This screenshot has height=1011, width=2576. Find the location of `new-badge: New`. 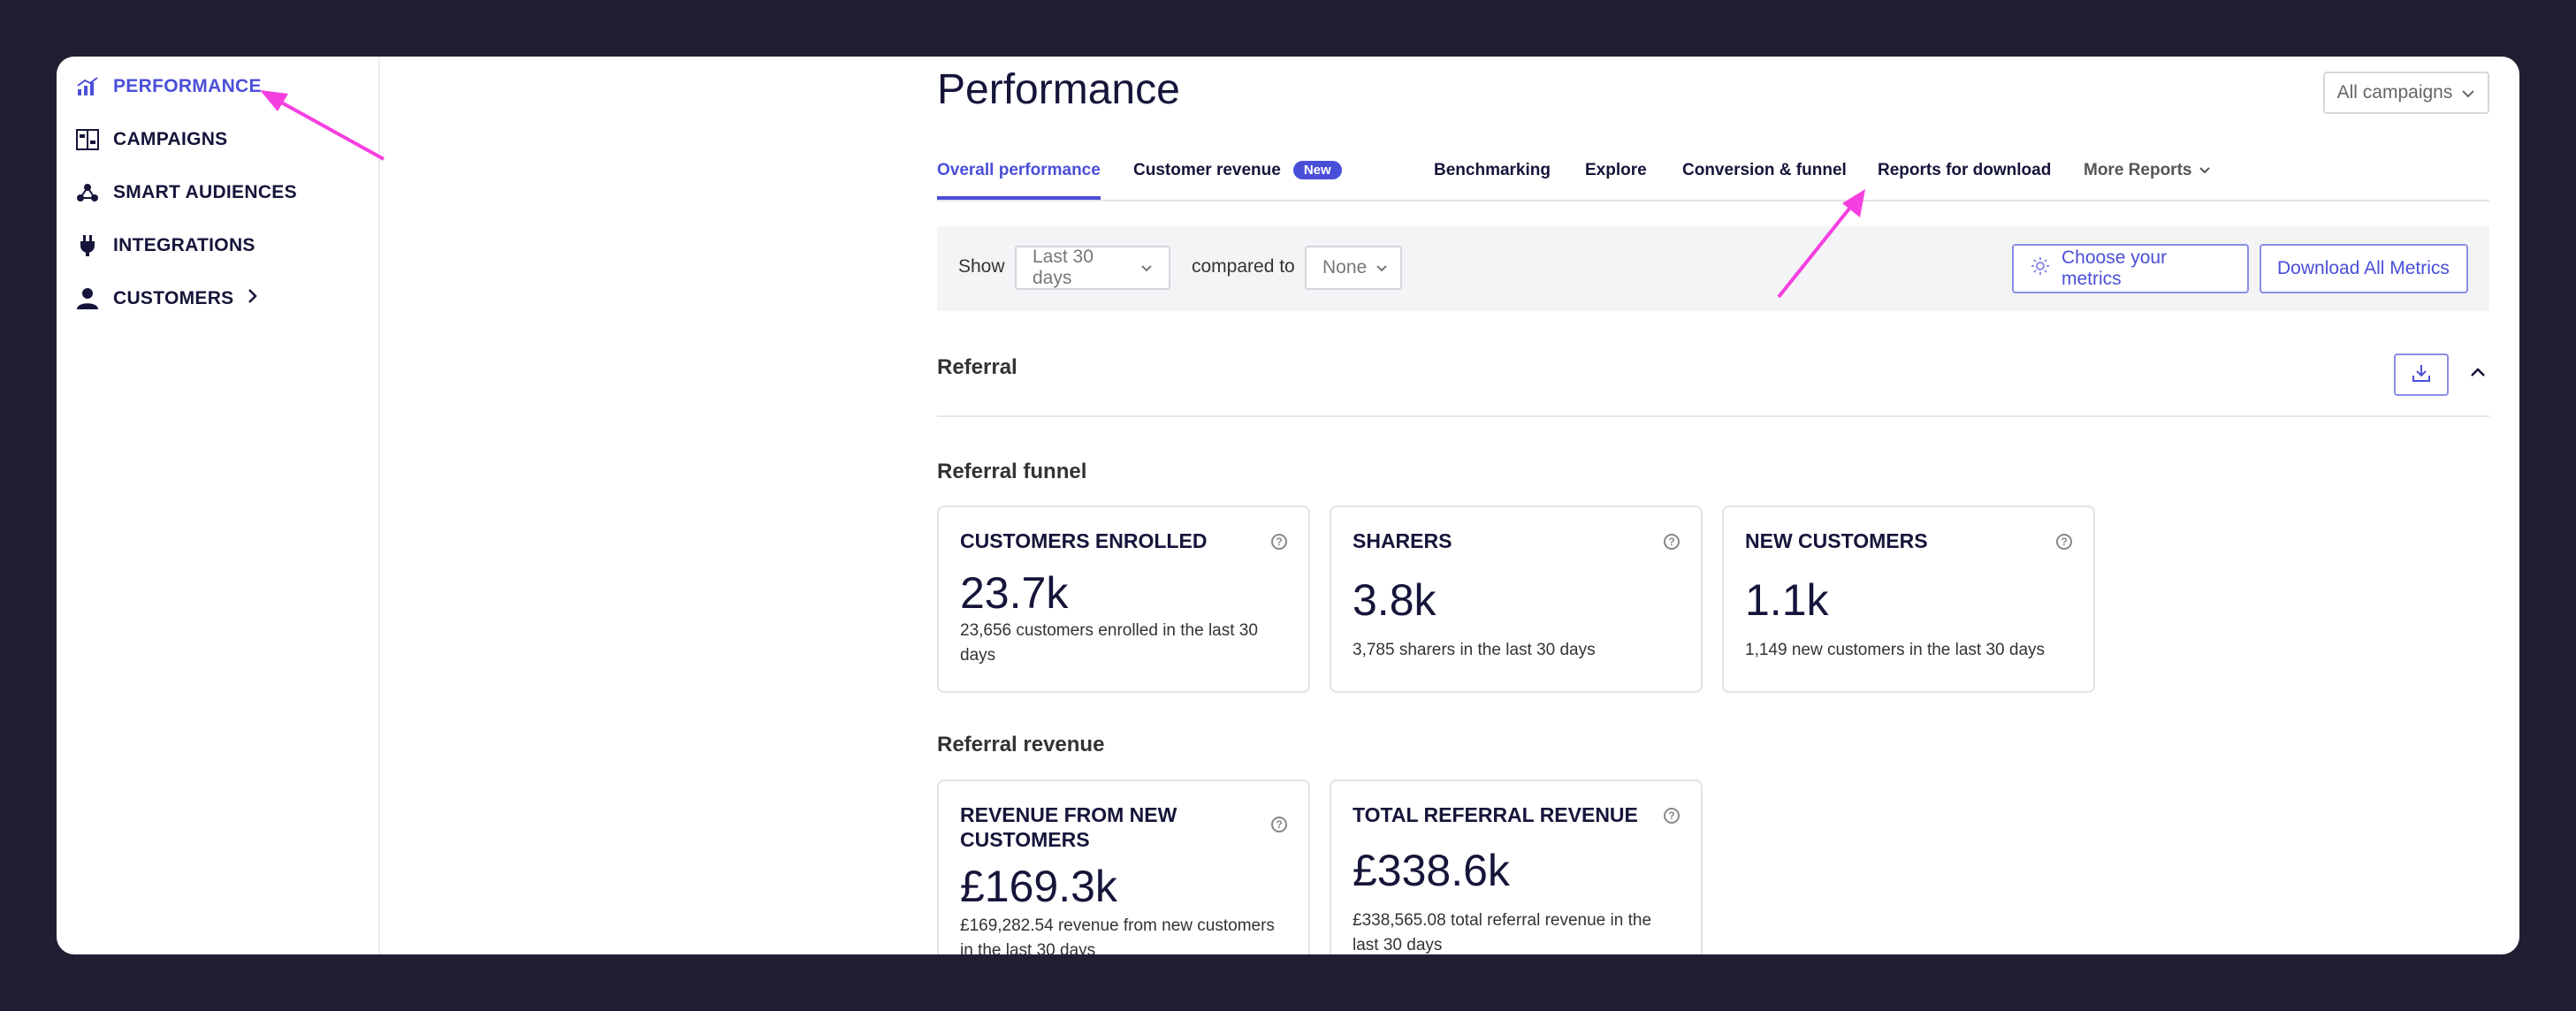

new-badge: New is located at coordinates (1317, 170).